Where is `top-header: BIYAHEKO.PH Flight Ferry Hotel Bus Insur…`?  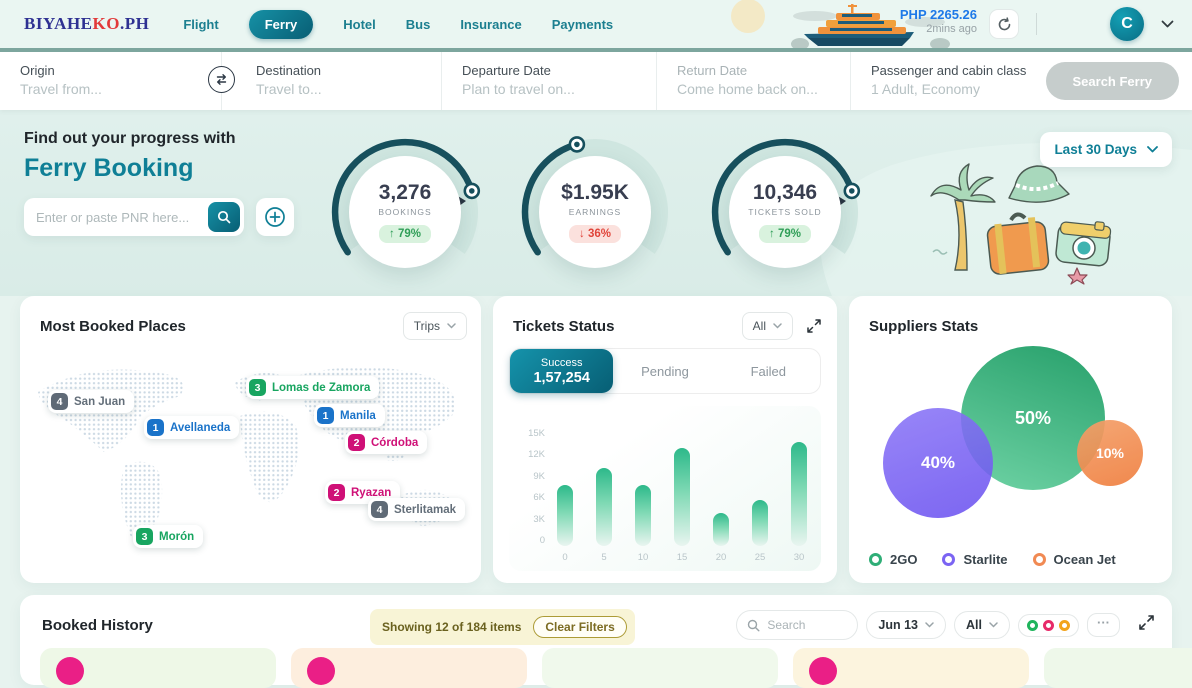
top-header: BIYAHEKO.PH Flight Ferry Hotel Bus Insur… is located at coordinates (596, 24).